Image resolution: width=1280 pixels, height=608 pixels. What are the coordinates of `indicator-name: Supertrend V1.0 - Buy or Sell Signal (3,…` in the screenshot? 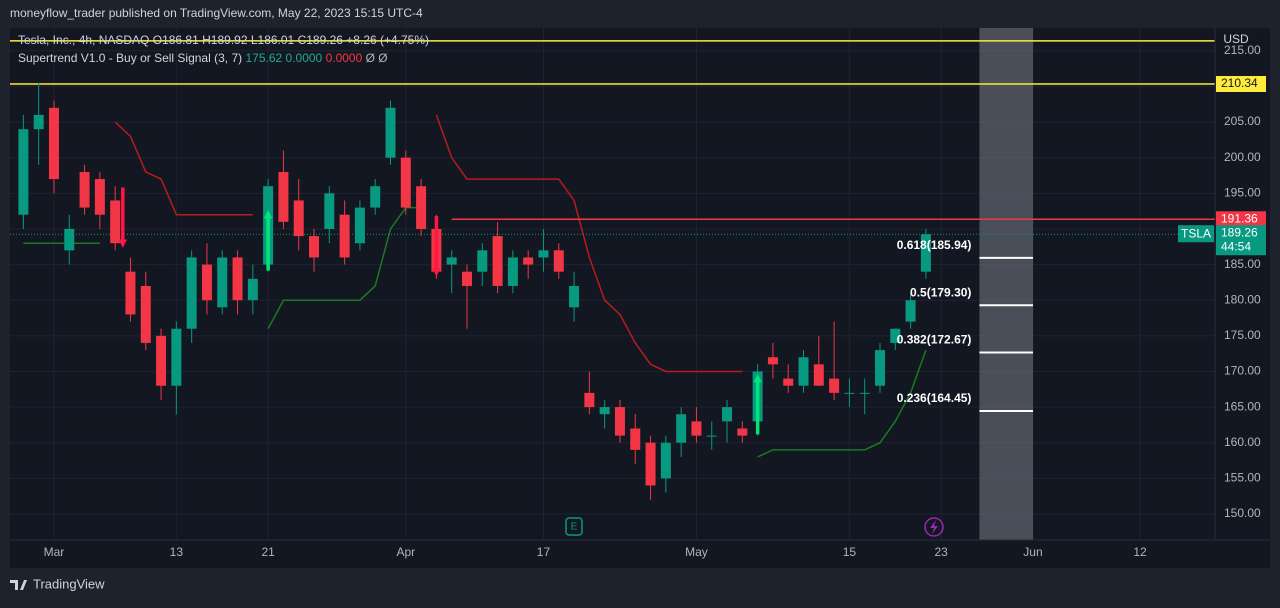 It's located at (130, 58).